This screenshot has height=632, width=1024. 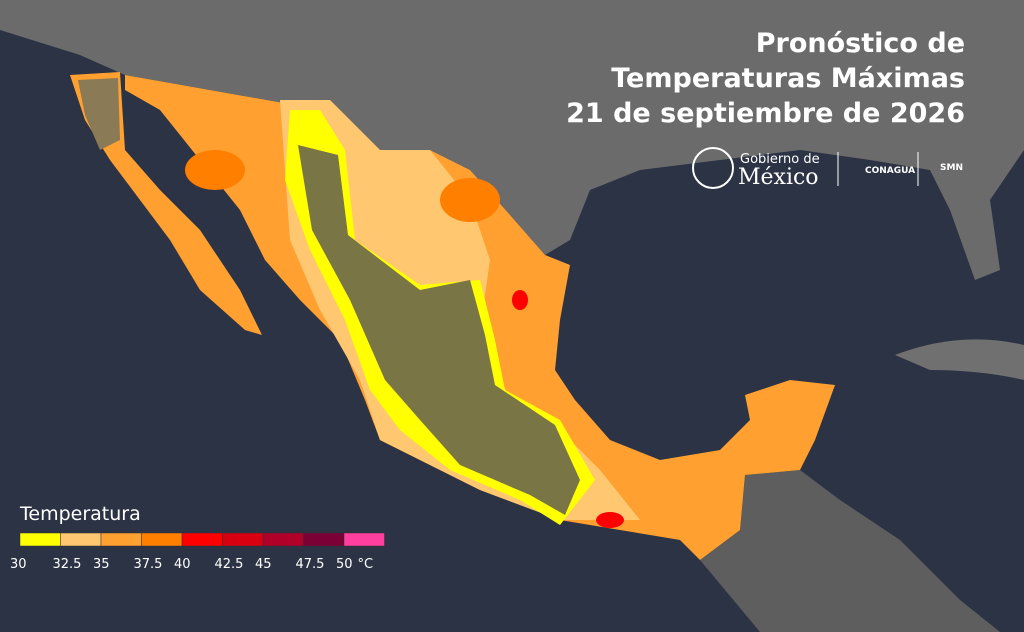 I want to click on logo-text: CONAGUA, so click(x=890, y=171).